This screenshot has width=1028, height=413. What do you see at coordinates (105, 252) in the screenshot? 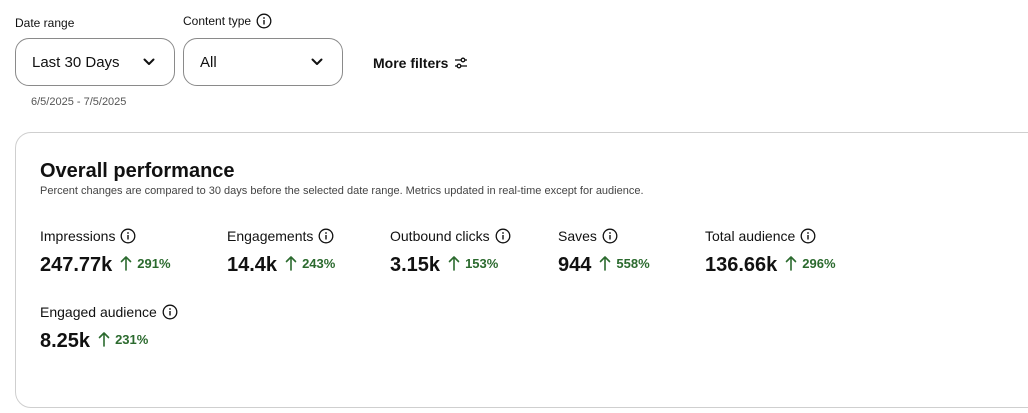
I see `metric-impressions: Impressions 247.77k 291%` at bounding box center [105, 252].